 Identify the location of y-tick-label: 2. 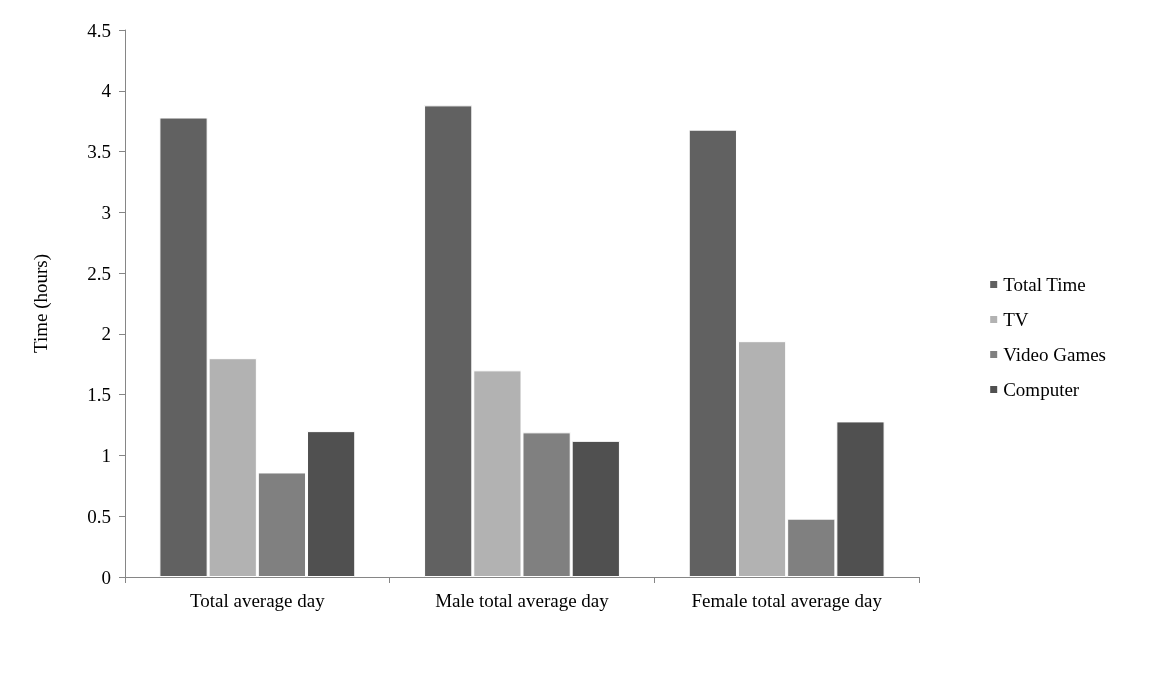
(106, 334).